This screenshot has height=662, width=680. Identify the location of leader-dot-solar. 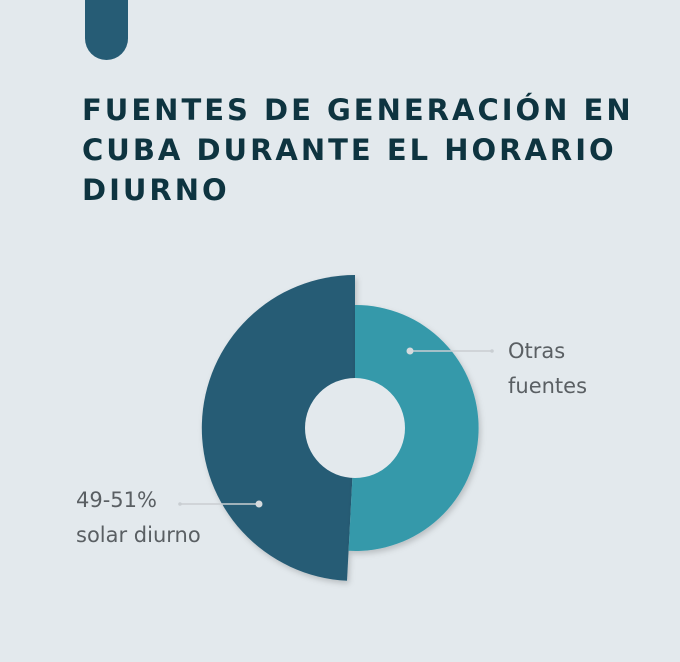
(259, 504).